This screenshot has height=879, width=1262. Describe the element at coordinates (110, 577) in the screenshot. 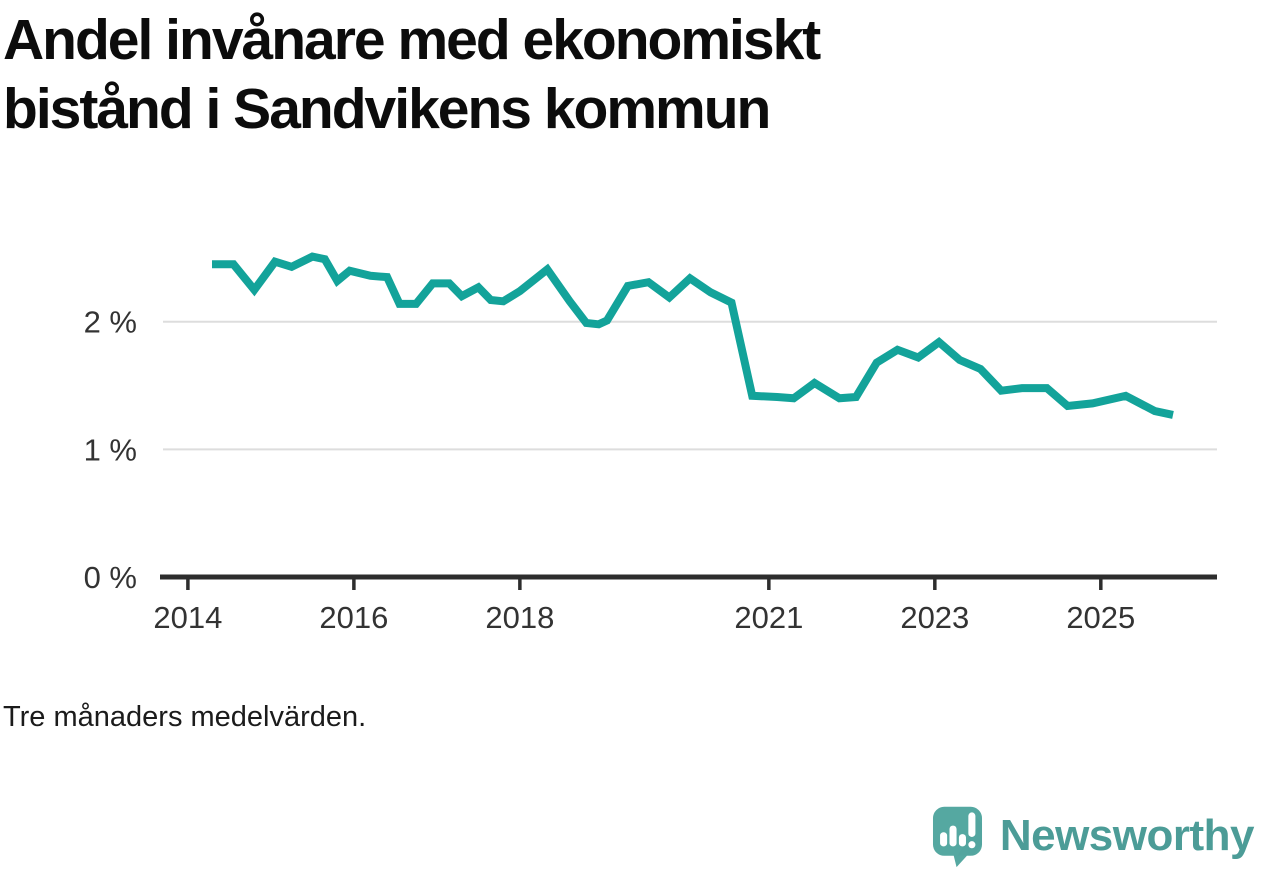

I see `y-tick-label: 0 %` at that location.